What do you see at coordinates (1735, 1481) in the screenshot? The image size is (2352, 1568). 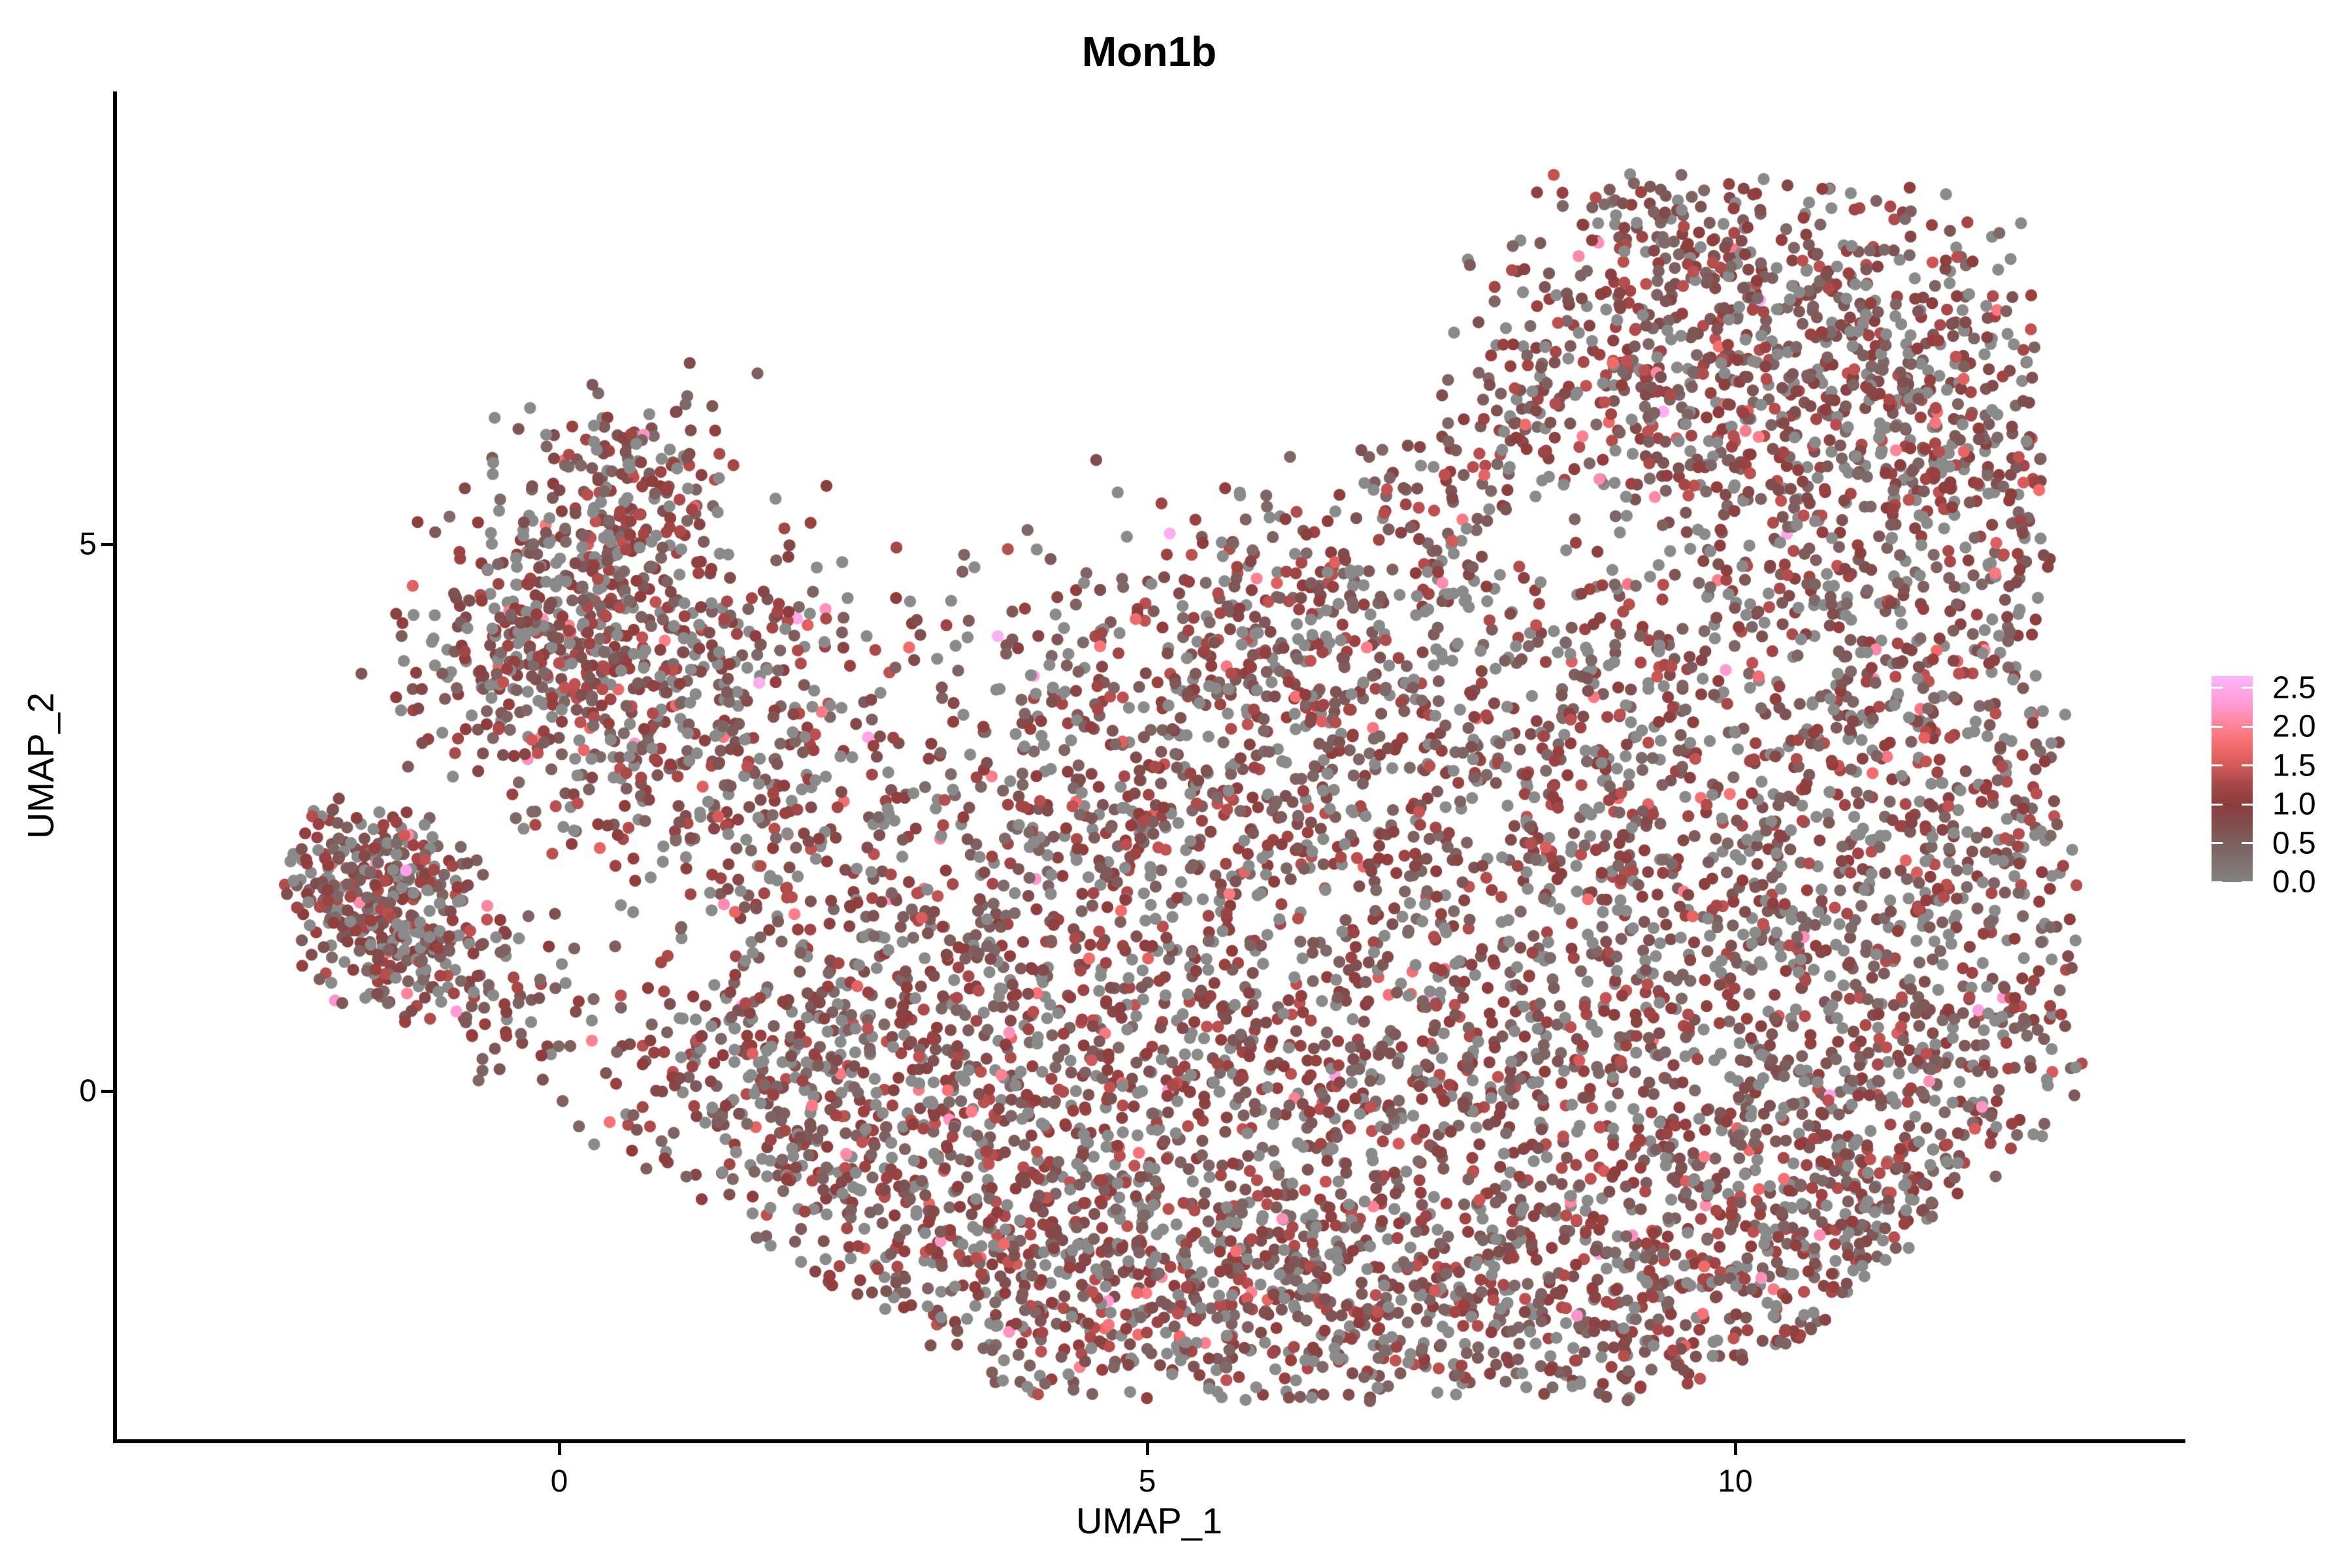 I see `x-tick-label: 10` at bounding box center [1735, 1481].